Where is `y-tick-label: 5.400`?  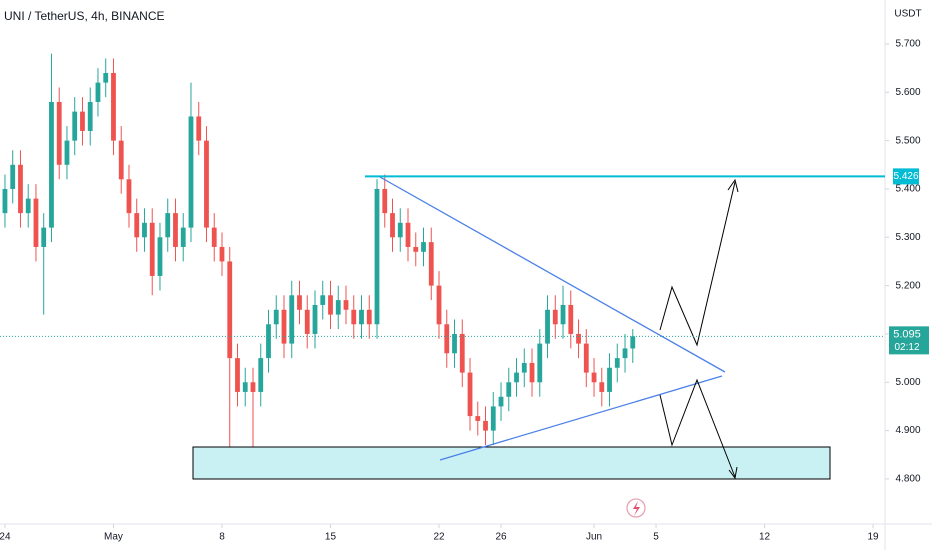 y-tick-label: 5.400 is located at coordinates (907, 189).